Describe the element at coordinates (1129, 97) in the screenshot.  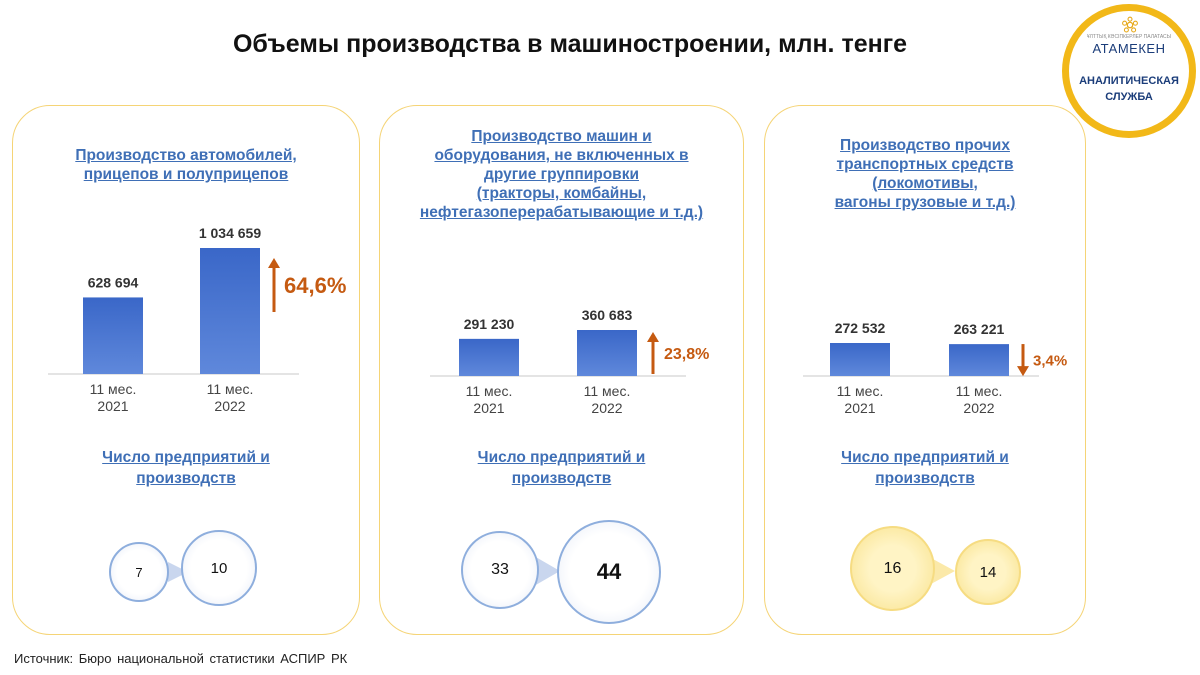
I see `logo-service-line-2: СЛУЖБА` at that location.